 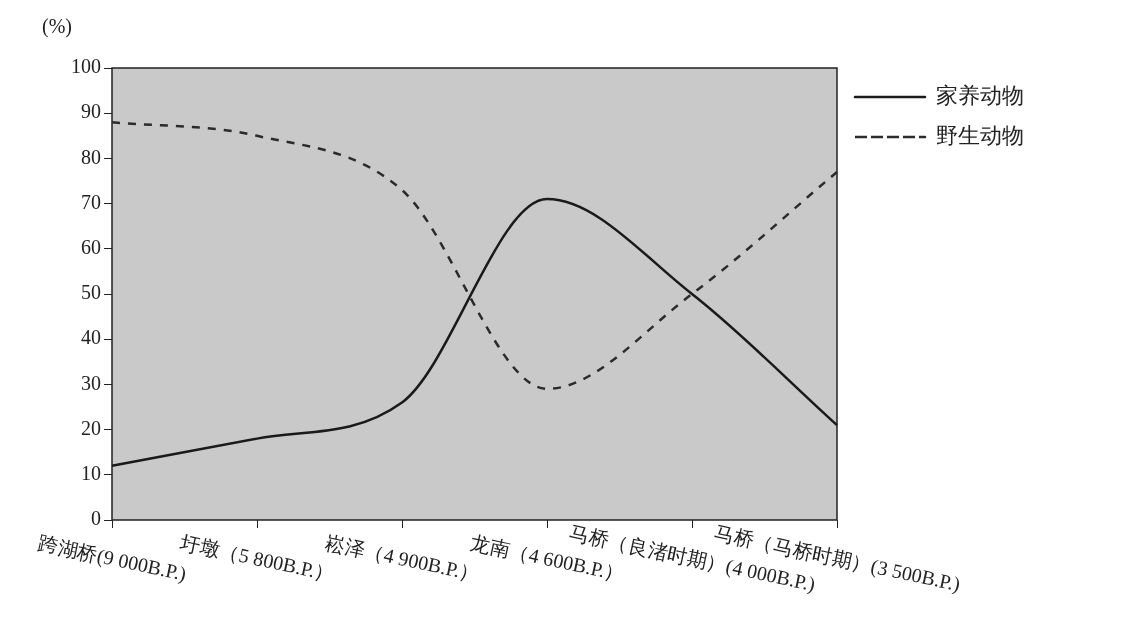 I want to click on y-tick-label: 90, so click(x=91, y=111).